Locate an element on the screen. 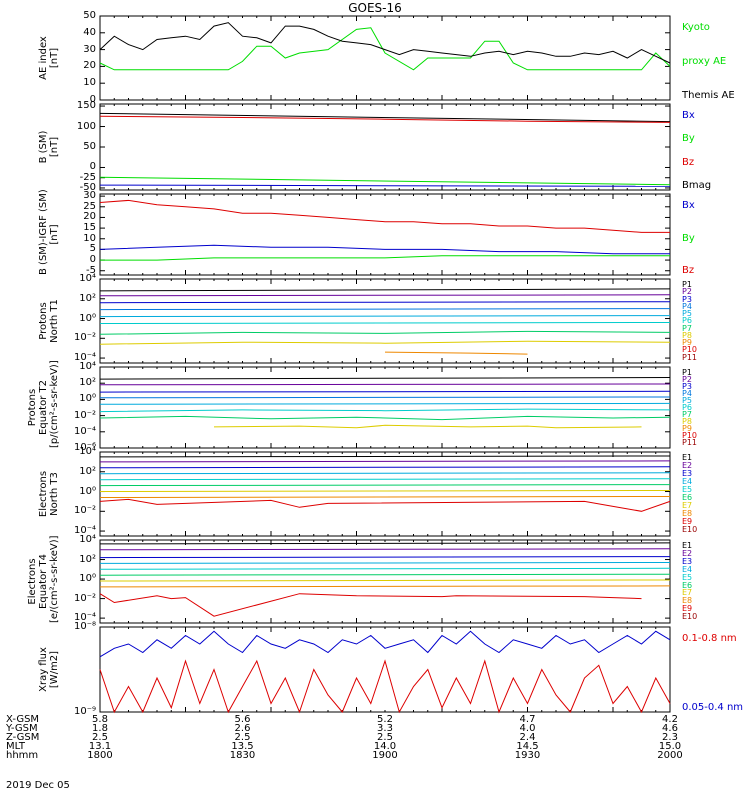 Image resolution: width=750 pixels, height=800 pixels. panel-frame-ee is located at coordinates (385, 581).